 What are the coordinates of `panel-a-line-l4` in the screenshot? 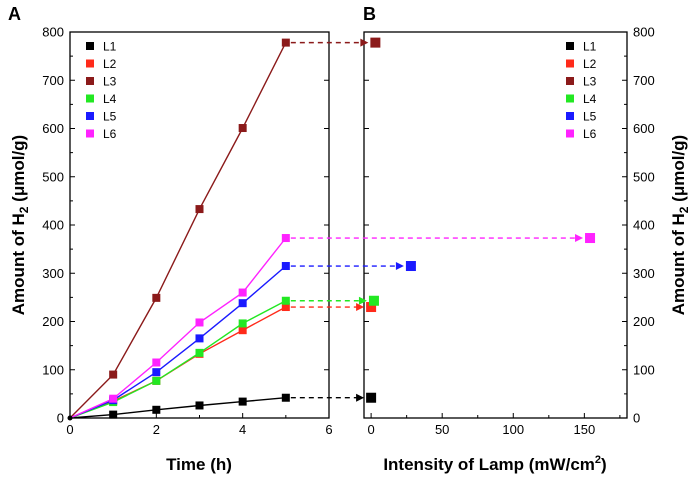 It's located at (178, 359).